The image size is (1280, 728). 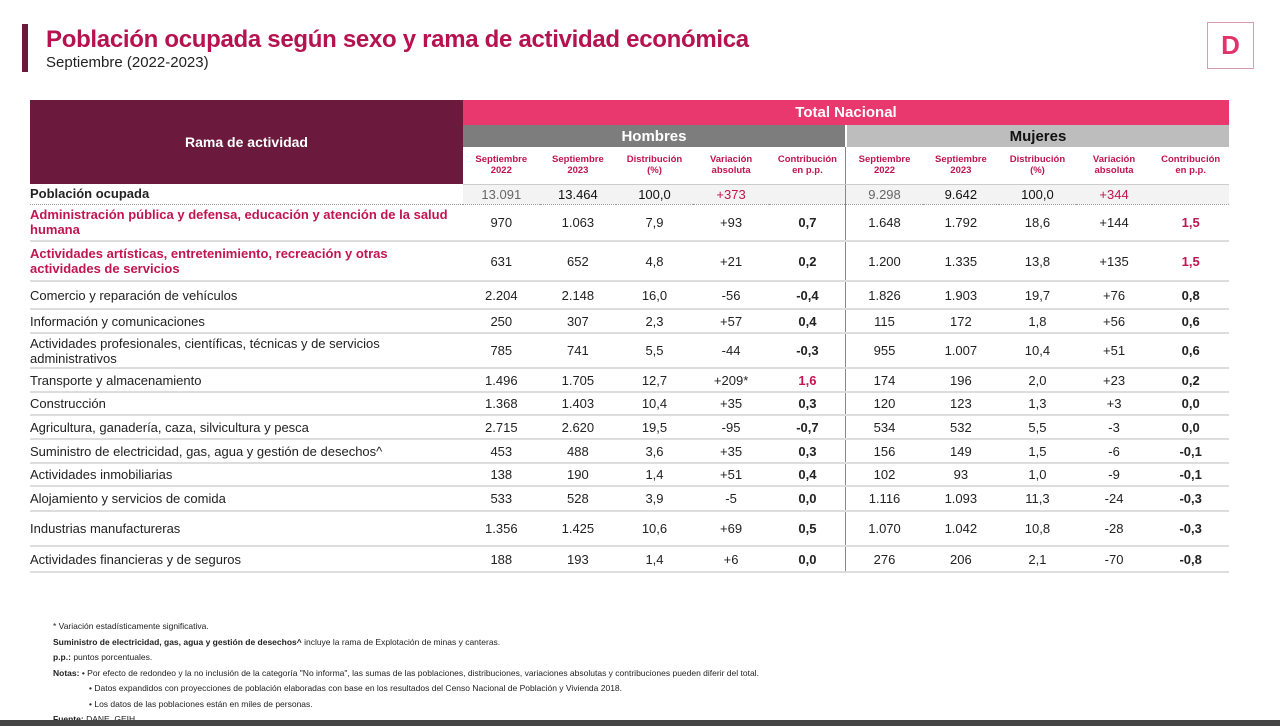 What do you see at coordinates (808, 261) in the screenshot?
I see `hombres-contribucion-cell: 0,2` at bounding box center [808, 261].